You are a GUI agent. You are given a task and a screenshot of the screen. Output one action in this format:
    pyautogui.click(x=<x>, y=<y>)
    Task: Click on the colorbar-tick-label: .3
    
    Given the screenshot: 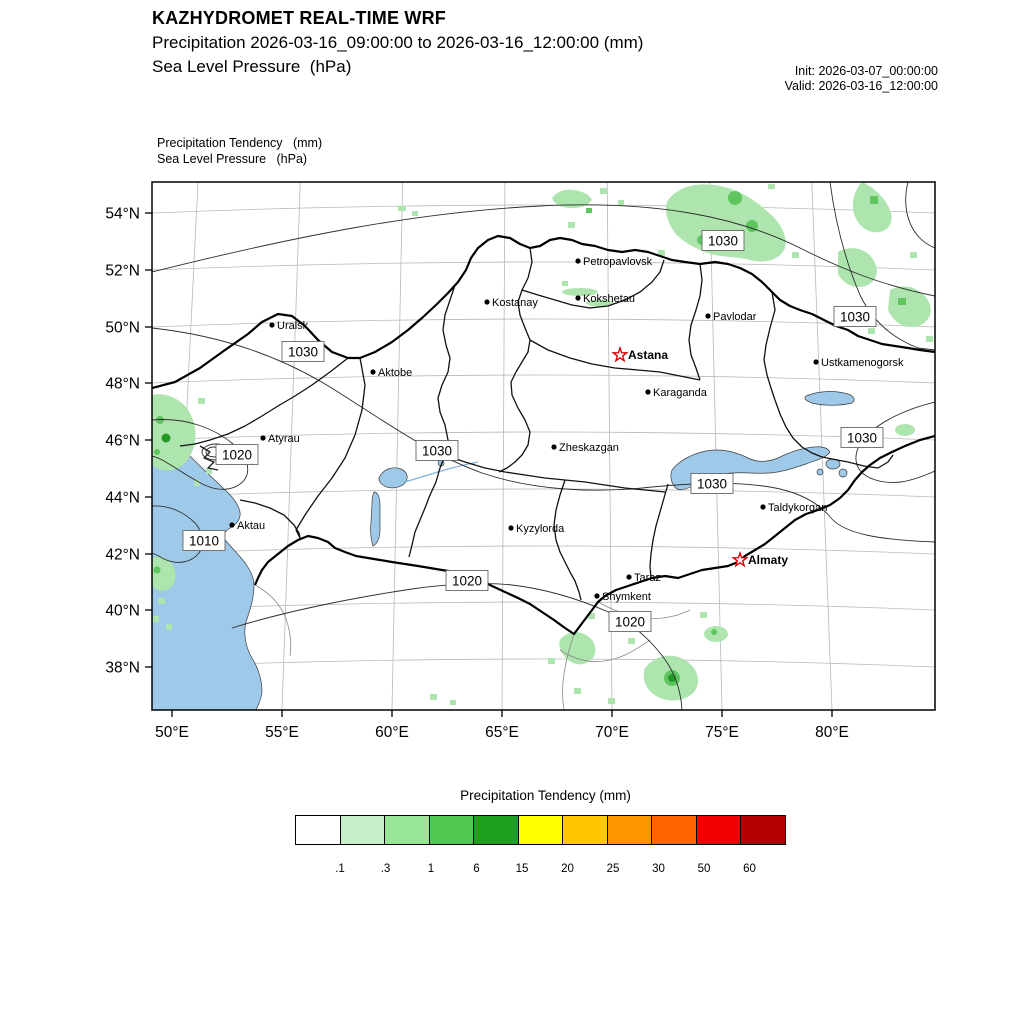 What is the action you would take?
    pyautogui.click(x=385, y=869)
    